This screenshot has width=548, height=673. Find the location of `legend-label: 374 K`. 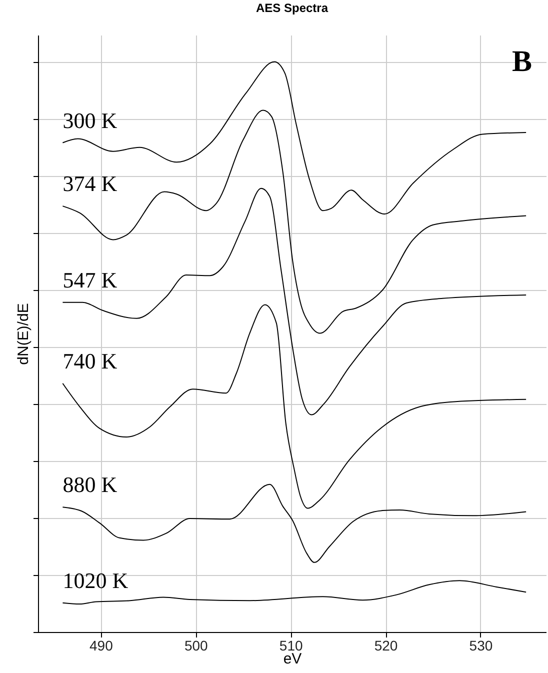

legend-label: 374 K is located at coordinates (90, 183).